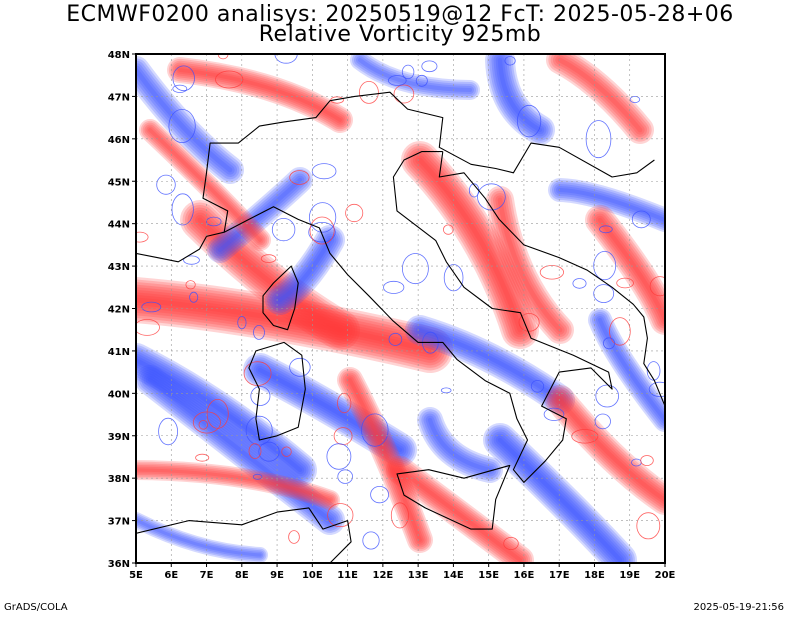  Describe the element at coordinates (136, 575) in the screenshot. I see `longitude-tick-label: 5E` at that location.